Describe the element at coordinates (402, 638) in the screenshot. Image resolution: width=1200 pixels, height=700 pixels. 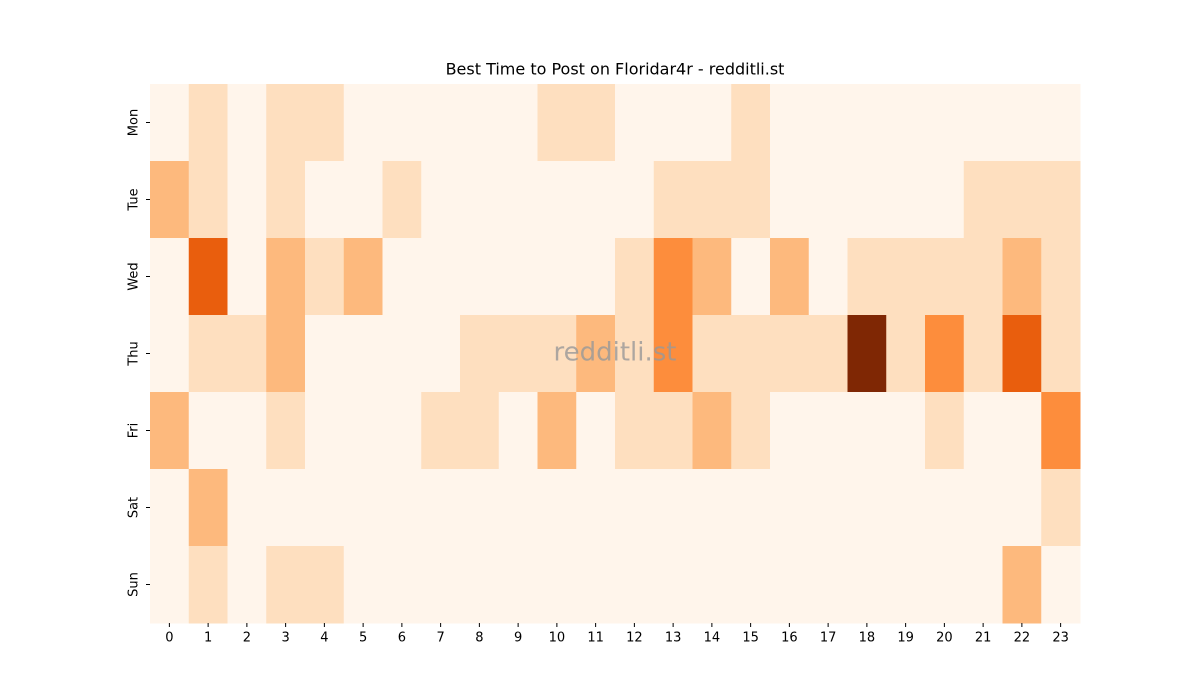
I see `x-tick-label: 6` at that location.